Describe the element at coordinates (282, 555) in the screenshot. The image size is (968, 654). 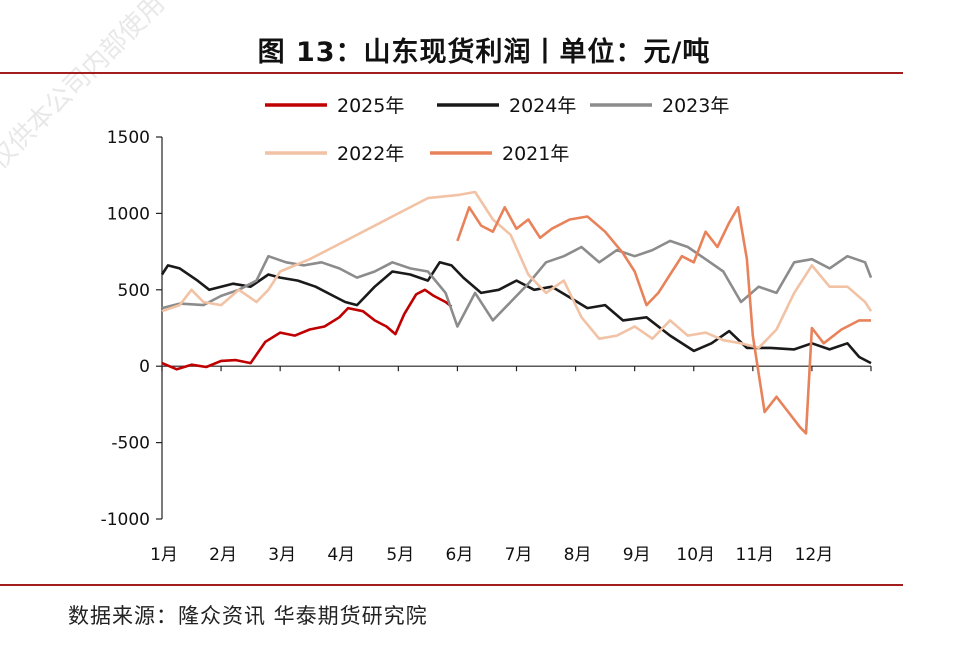
I see `x-tick-label: 3月` at that location.